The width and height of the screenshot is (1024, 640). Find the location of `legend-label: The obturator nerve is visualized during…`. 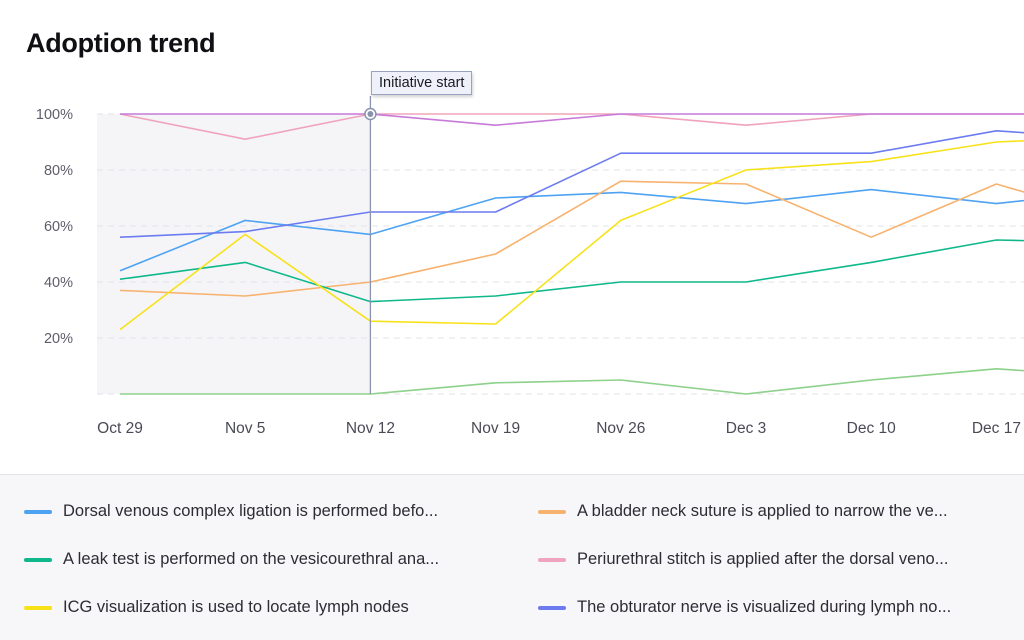

legend-label: The obturator nerve is visualized during… is located at coordinates (764, 607).